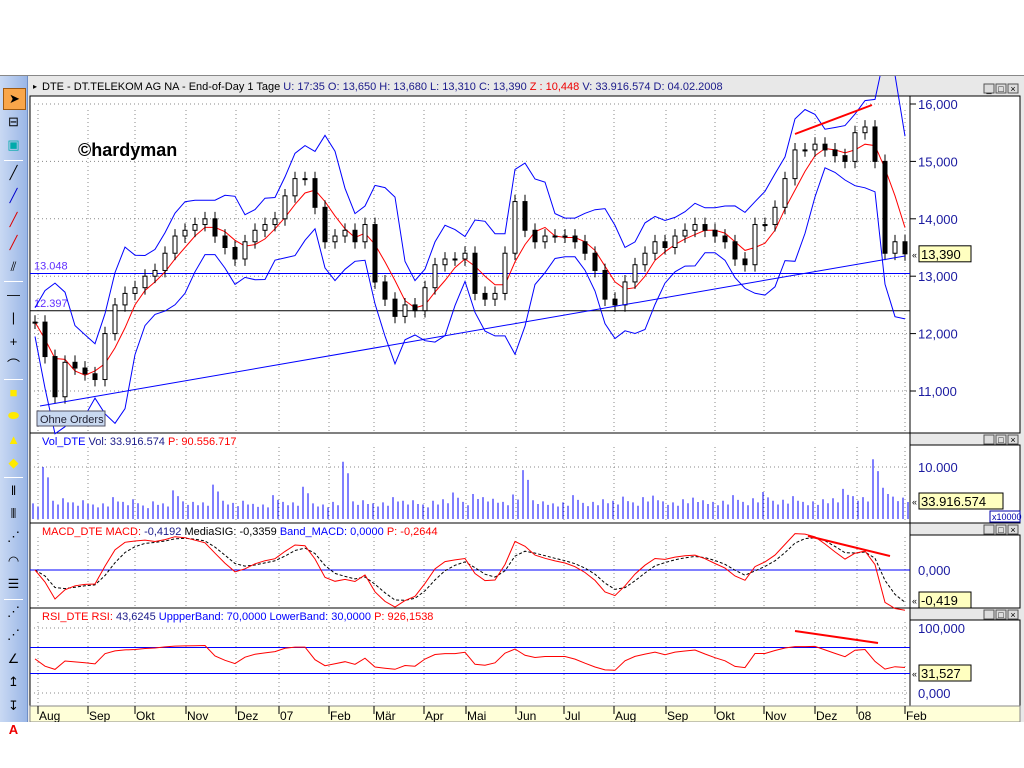  Describe the element at coordinates (13, 415) in the screenshot. I see `ellipse-icon: ⬬` at that location.